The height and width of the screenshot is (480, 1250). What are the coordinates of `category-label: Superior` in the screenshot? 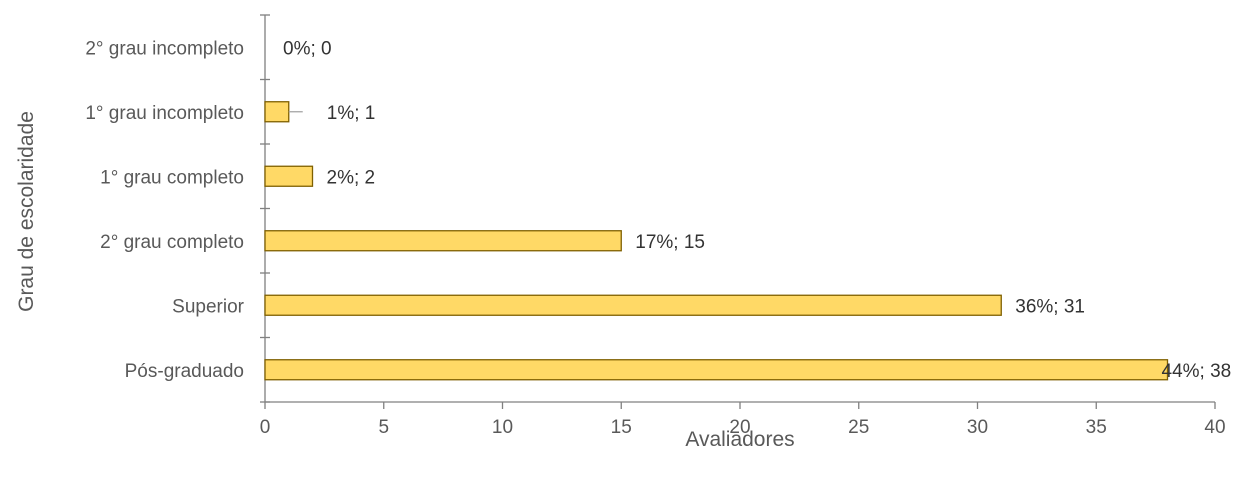 It's located at (208, 306).